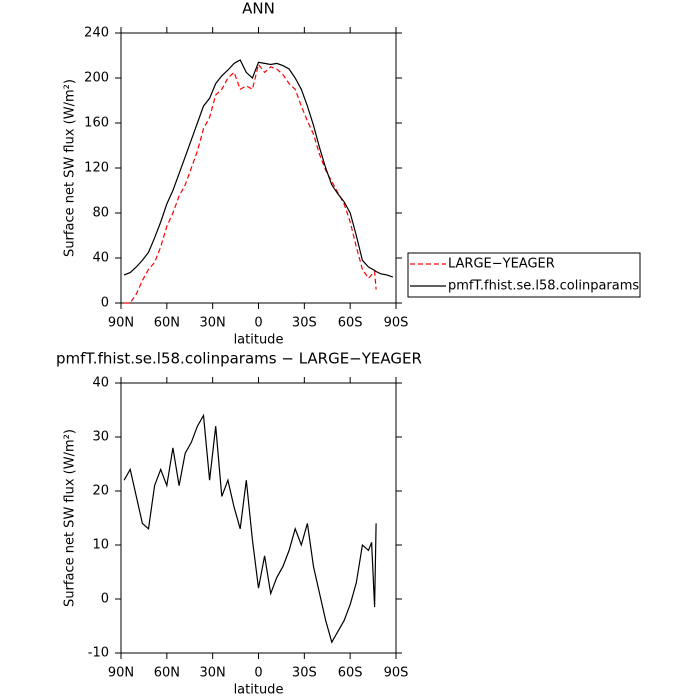  Describe the element at coordinates (96, 168) in the screenshot. I see `y-tick-label: 120` at that location.